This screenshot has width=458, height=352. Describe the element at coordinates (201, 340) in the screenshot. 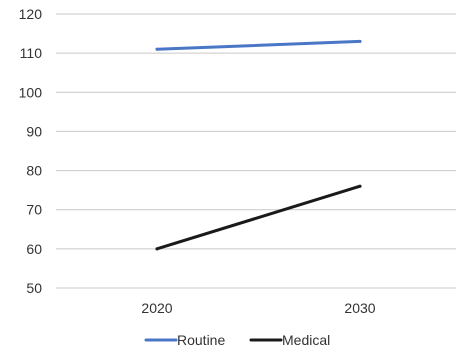

I see `legend-label-routine: Routine` at that location.